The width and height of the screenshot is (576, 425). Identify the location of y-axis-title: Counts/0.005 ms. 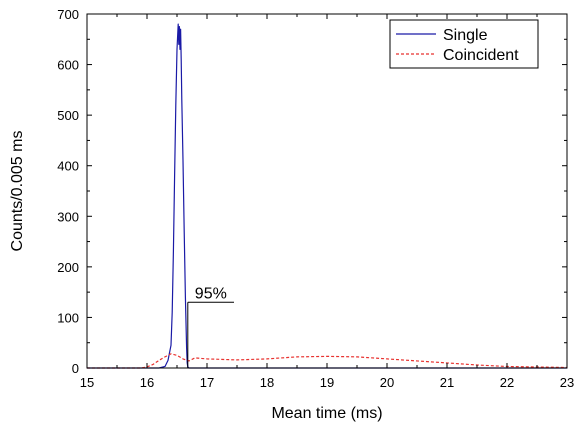
(17, 191).